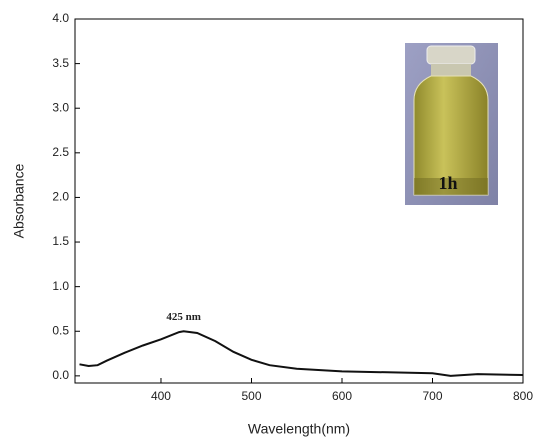  What do you see at coordinates (60, 63) in the screenshot?
I see `y-tick-label: 3.5` at bounding box center [60, 63].